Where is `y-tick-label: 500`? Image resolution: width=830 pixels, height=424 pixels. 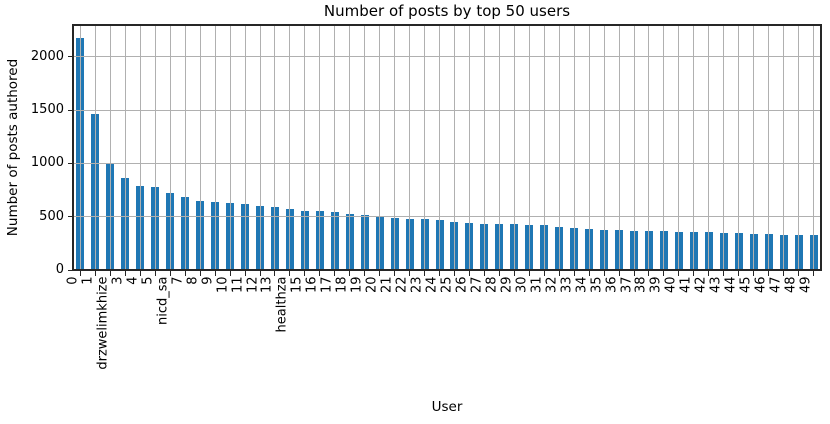
y-tick-label: 500 is located at coordinates (51, 216).